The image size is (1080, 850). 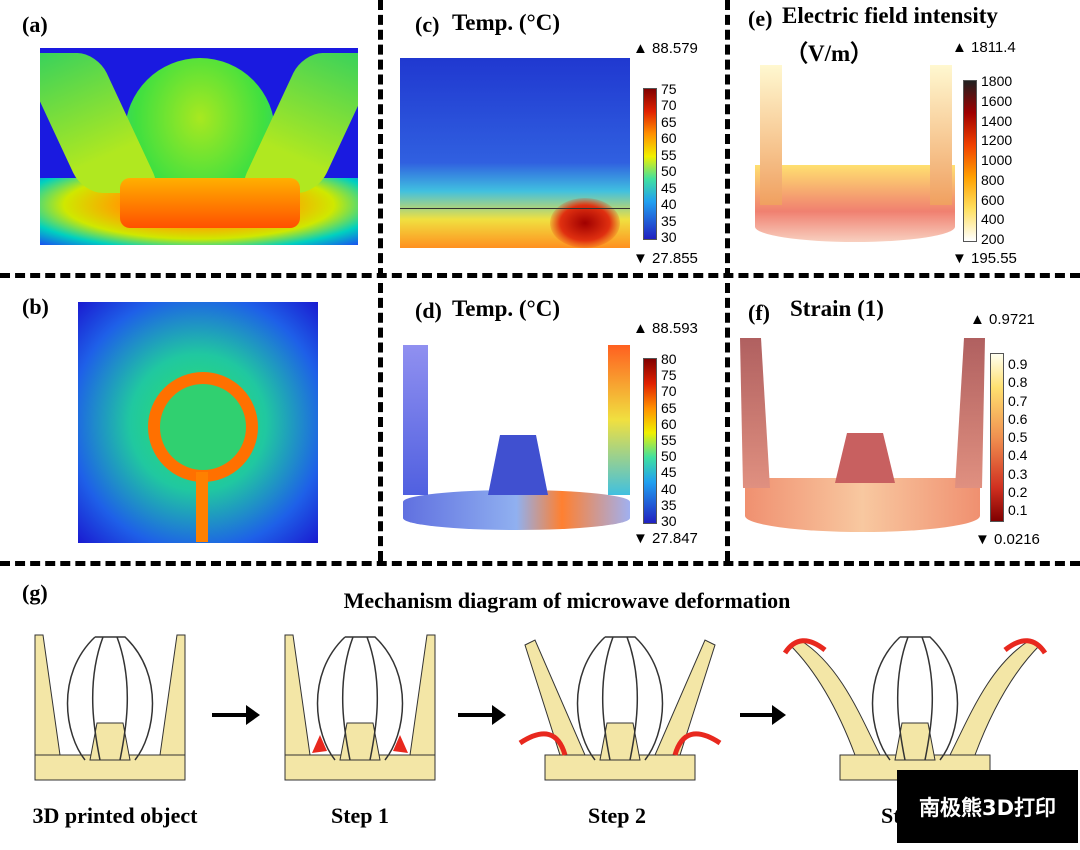 I want to click on panel-e-colorbar, so click(x=970, y=161).